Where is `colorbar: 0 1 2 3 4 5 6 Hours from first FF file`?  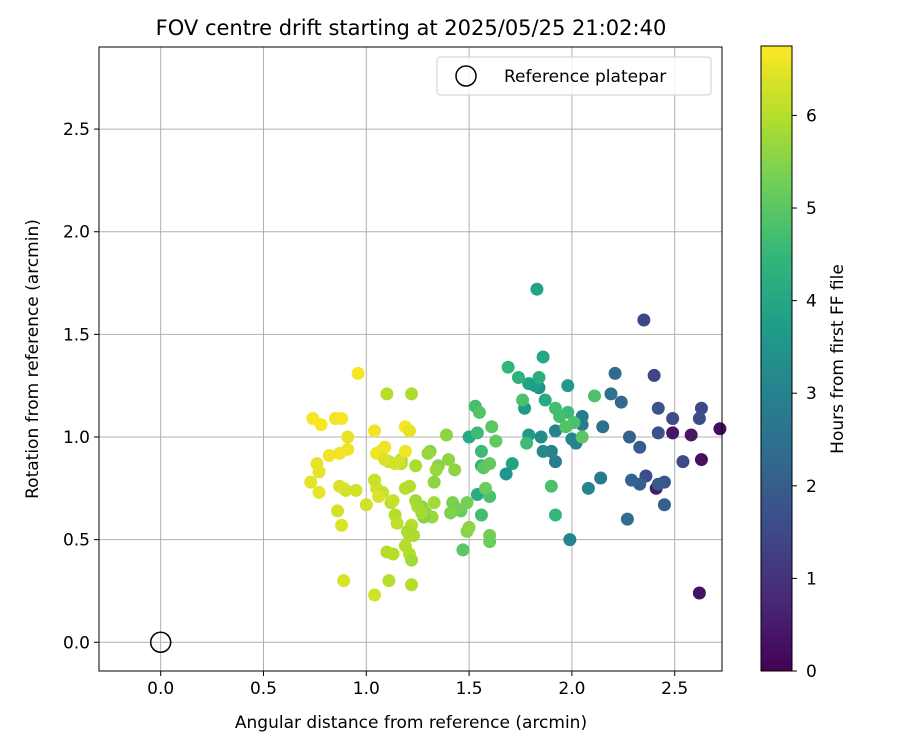
colorbar: 0 1 2 3 4 5 6 Hours from first FF file is located at coordinates (804, 363).